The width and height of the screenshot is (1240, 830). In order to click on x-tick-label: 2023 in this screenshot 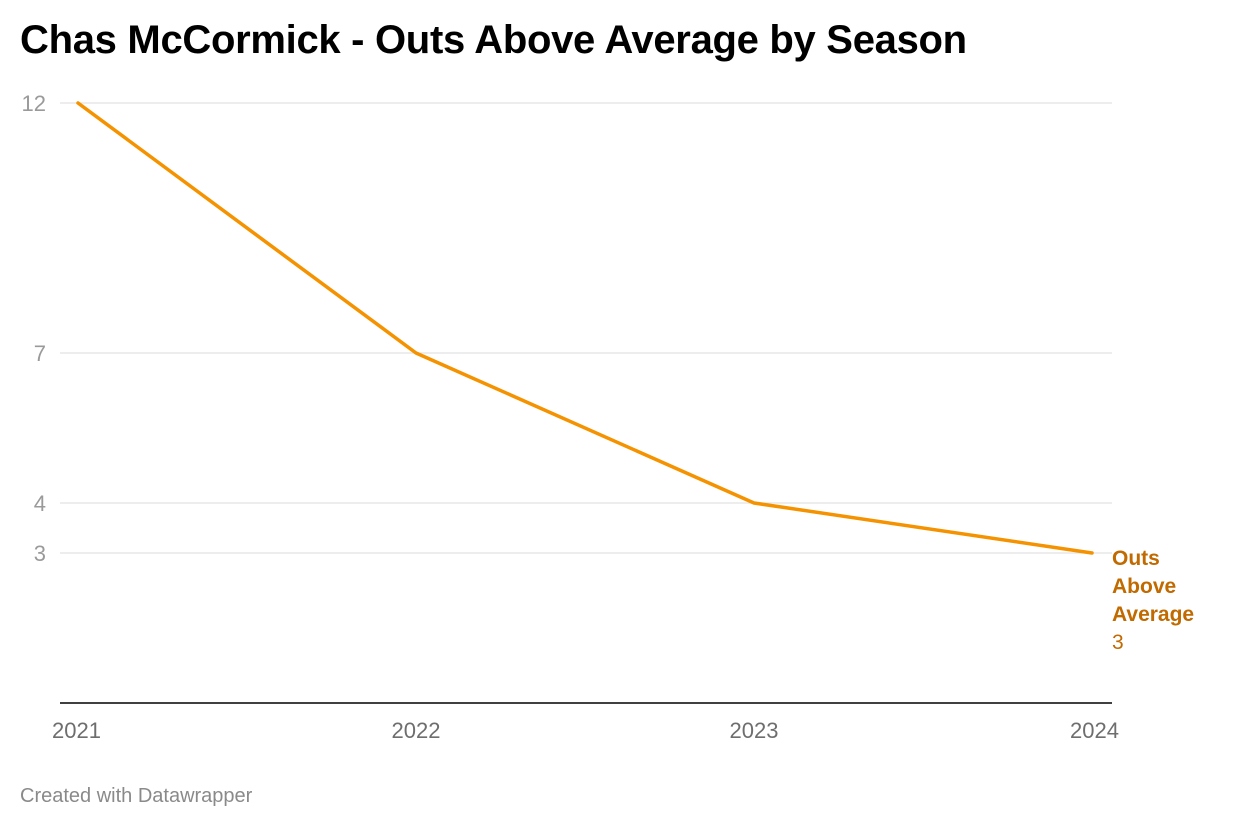, I will do `click(754, 730)`.